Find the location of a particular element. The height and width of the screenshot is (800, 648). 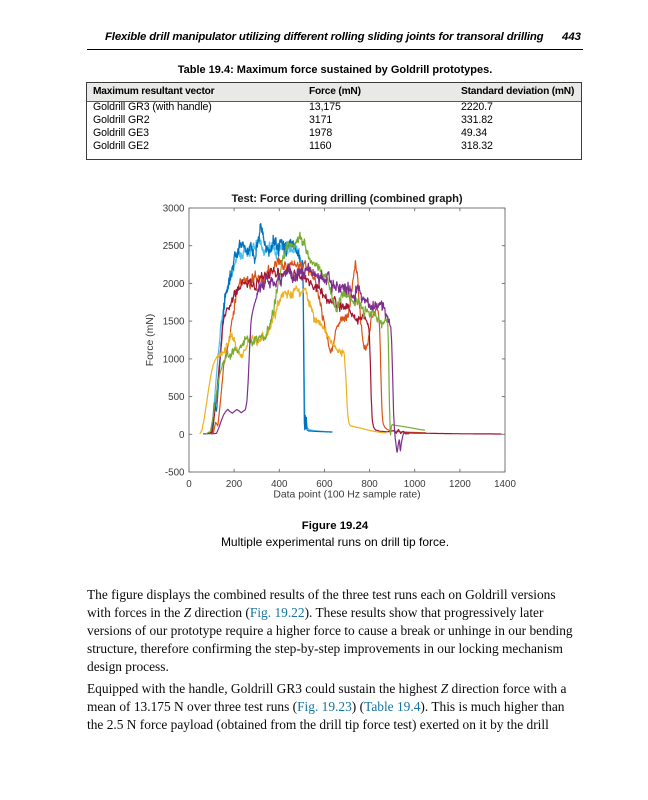

svg-text: Force (mN) is located at coordinates (150, 340).